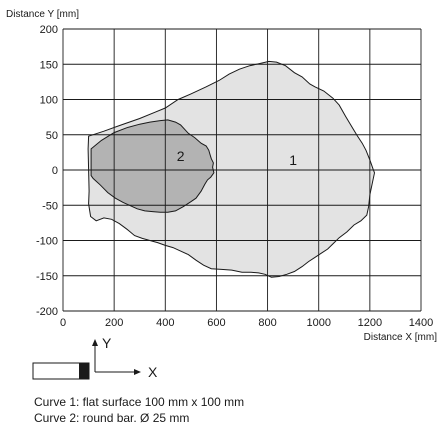  What do you see at coordinates (49, 101) in the screenshot?
I see `y-tick-label: 100` at bounding box center [49, 101].